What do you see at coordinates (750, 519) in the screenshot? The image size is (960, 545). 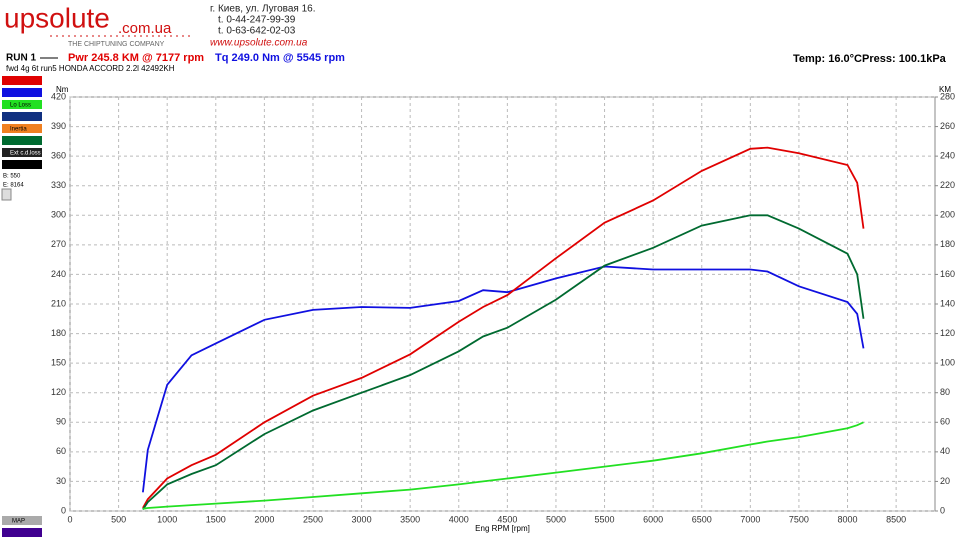 I see `x-tick-label: 7000` at bounding box center [750, 519].